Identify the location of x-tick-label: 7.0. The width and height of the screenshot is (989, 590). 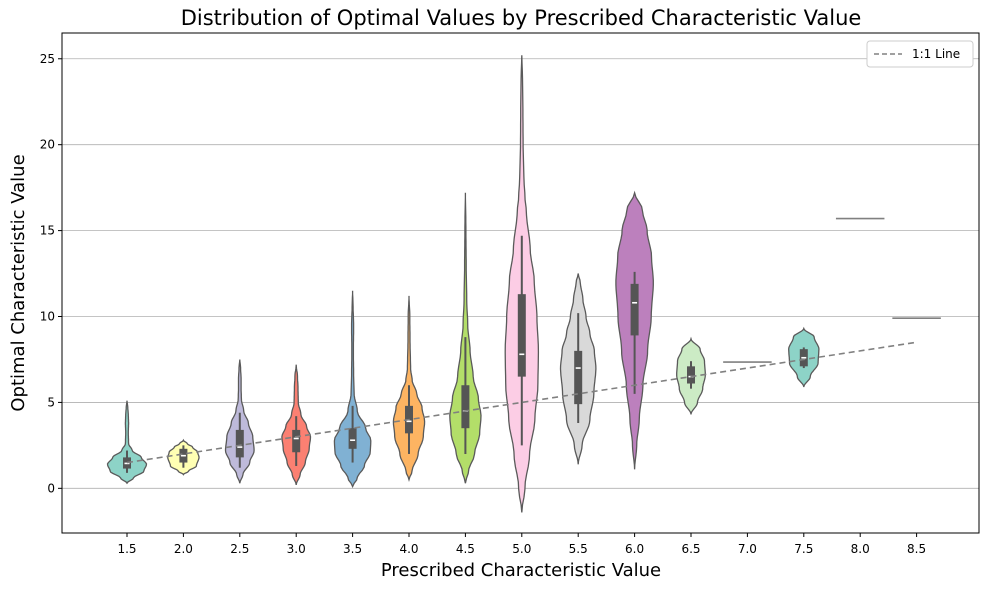
(747, 549).